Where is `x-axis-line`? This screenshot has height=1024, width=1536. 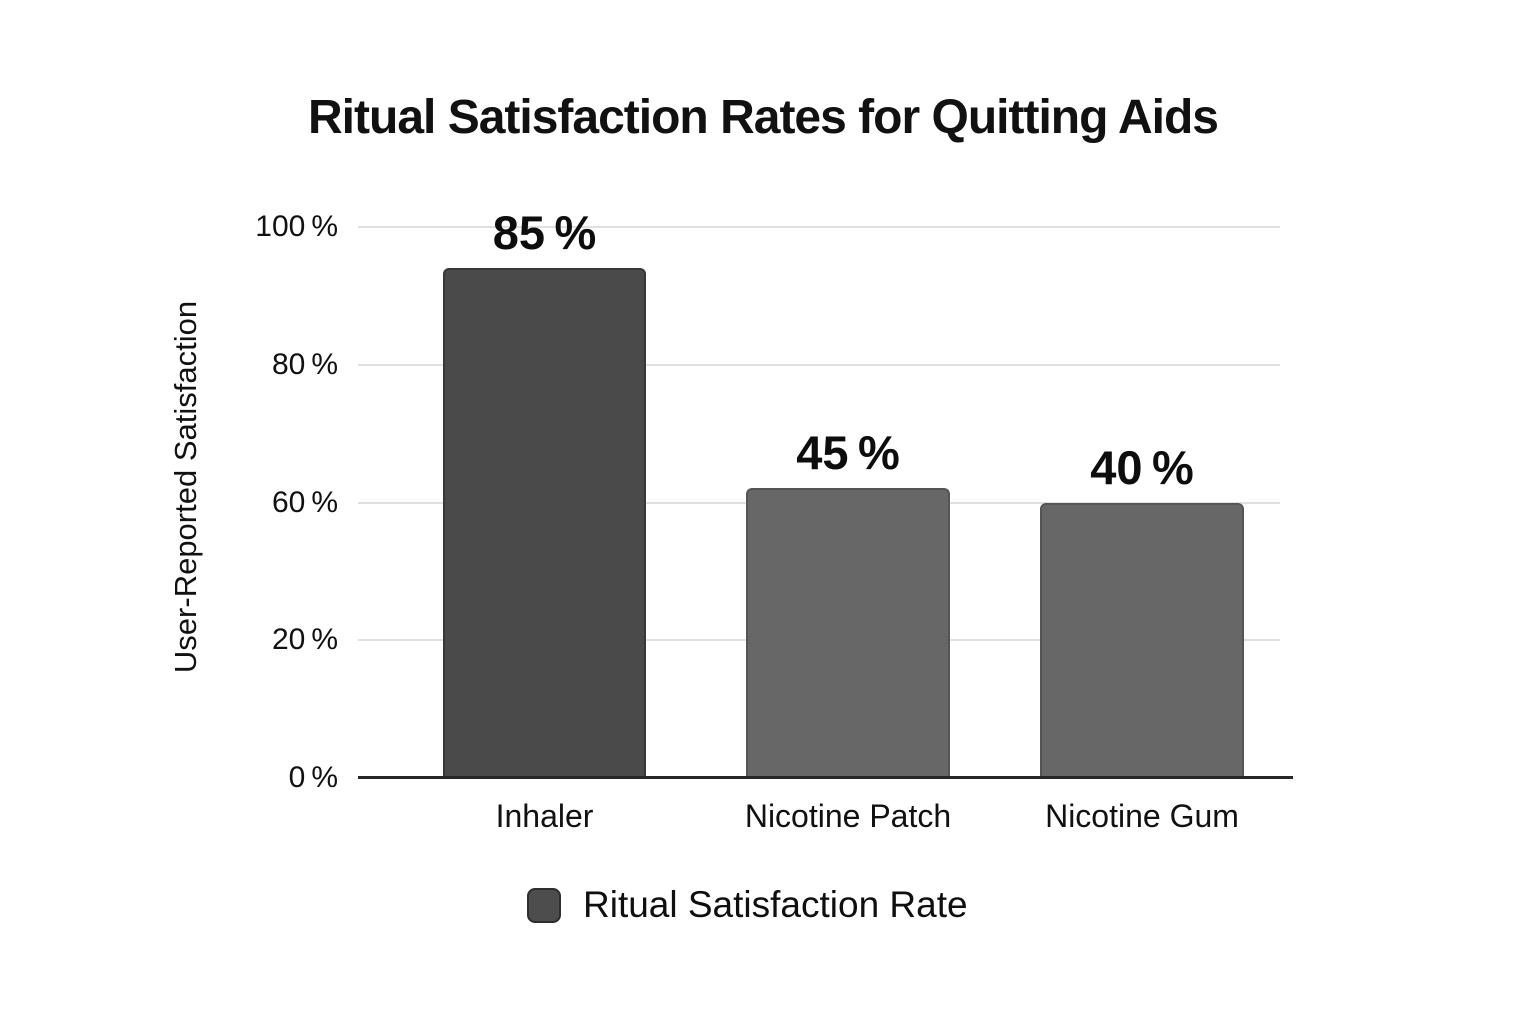
x-axis-line is located at coordinates (825, 777).